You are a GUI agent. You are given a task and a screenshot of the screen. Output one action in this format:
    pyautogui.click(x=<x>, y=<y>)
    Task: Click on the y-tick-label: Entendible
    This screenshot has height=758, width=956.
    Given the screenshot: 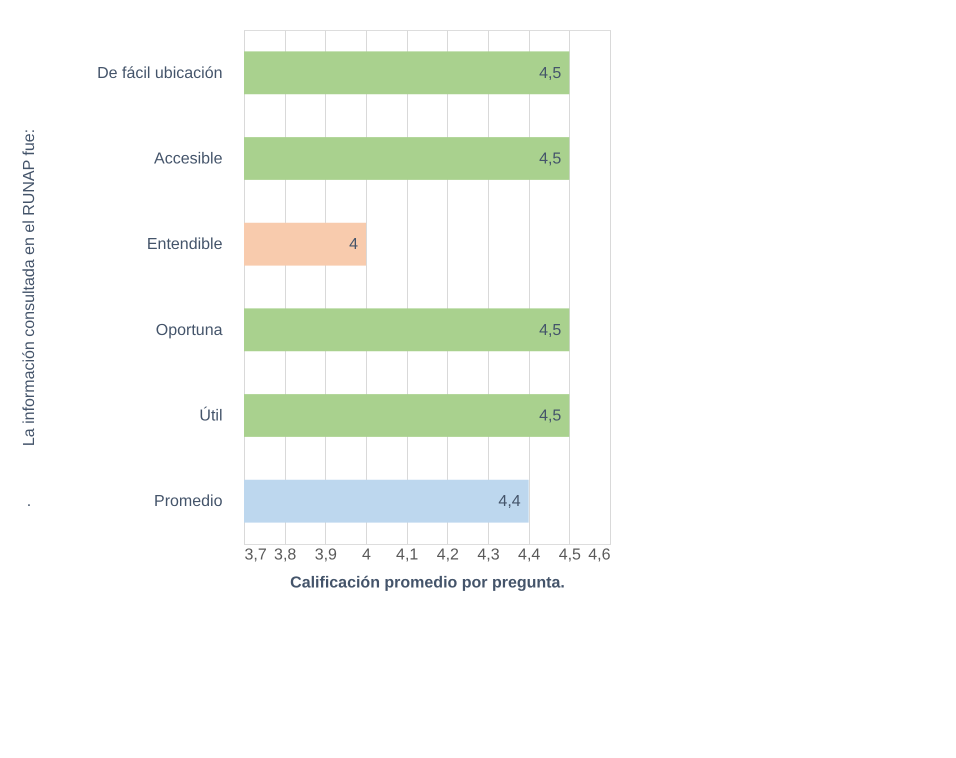 What is the action you would take?
    pyautogui.click(x=184, y=245)
    